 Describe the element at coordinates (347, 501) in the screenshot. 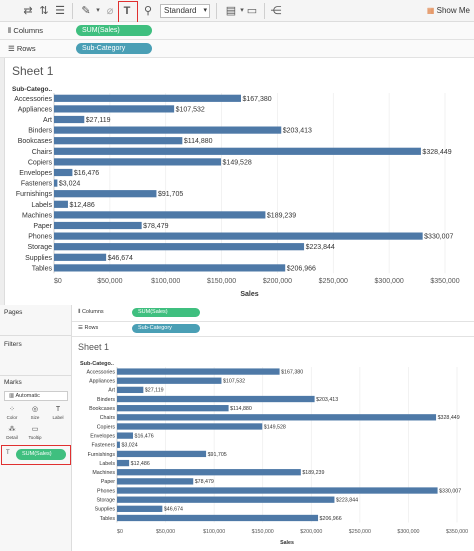

I see `bottom-data-label: $223,844` at that location.